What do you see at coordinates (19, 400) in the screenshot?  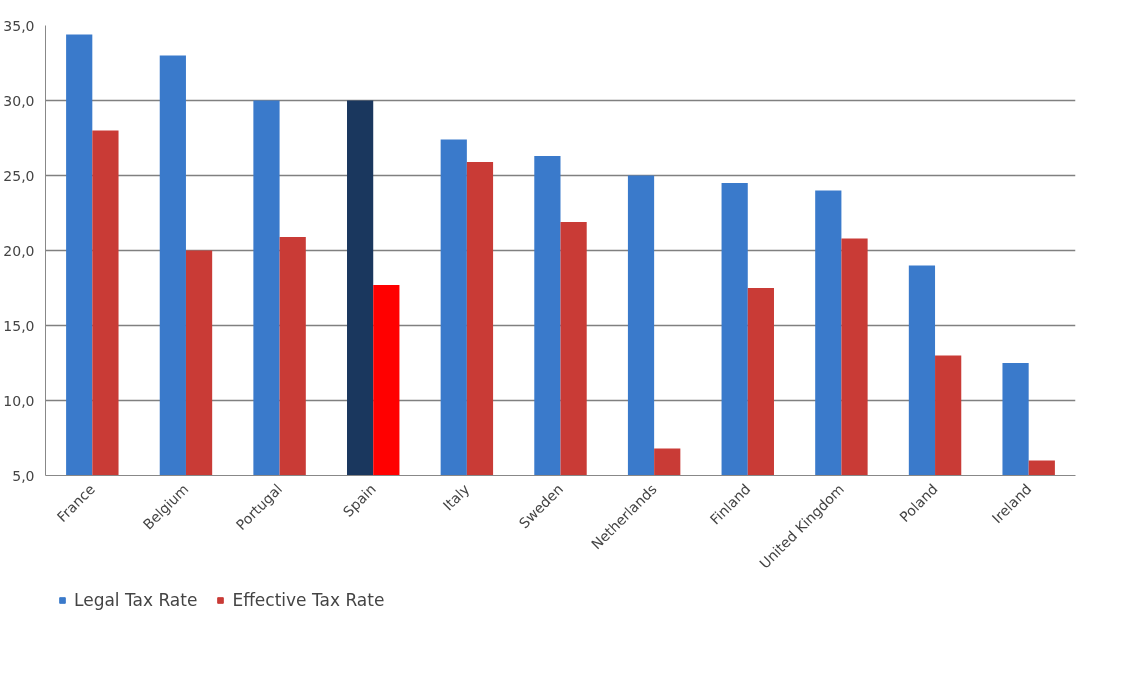 I see `y-tick-label: 10,0` at bounding box center [19, 400].